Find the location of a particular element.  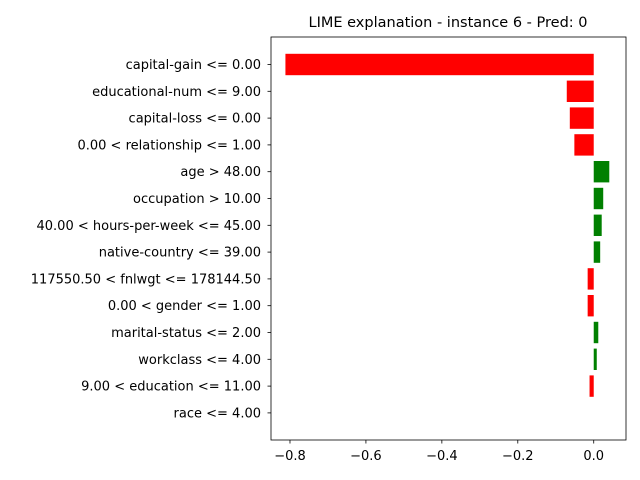

x-axis-ticks: −0.8 −0.6 −0.4 −0.2 0.0 is located at coordinates (439, 452).